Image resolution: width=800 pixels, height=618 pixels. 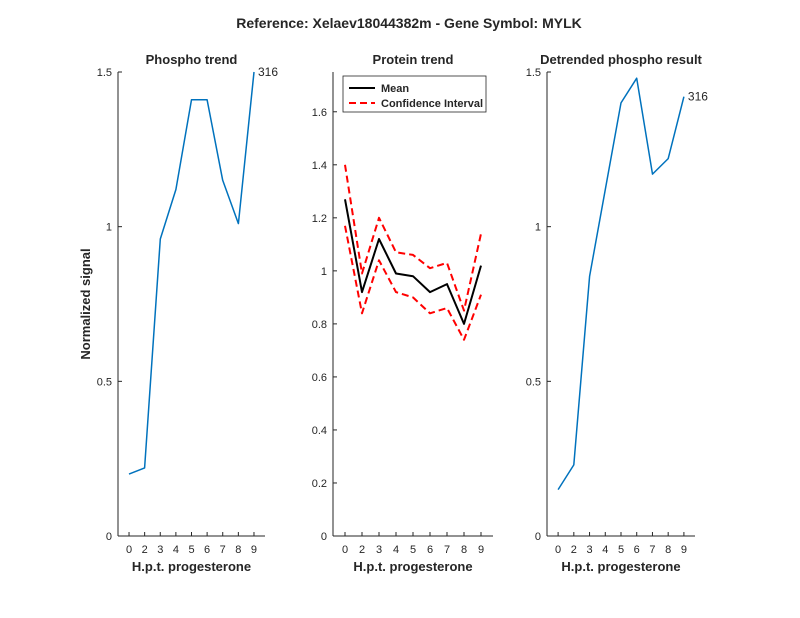 What do you see at coordinates (319, 378) in the screenshot?
I see `c1-ytick-label: 0.6` at bounding box center [319, 378].